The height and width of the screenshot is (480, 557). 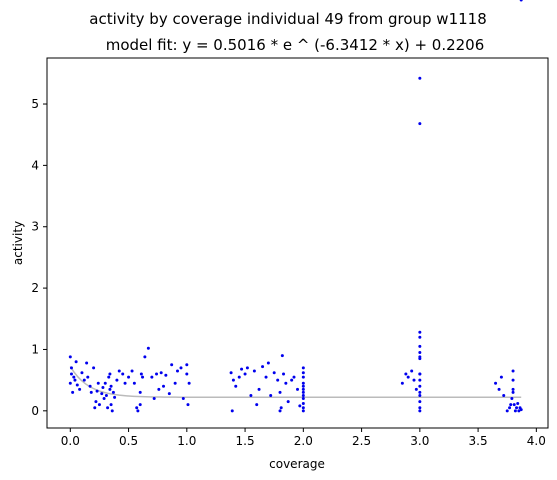 I want to click on x-tick-label: 3.5, so click(x=478, y=441).